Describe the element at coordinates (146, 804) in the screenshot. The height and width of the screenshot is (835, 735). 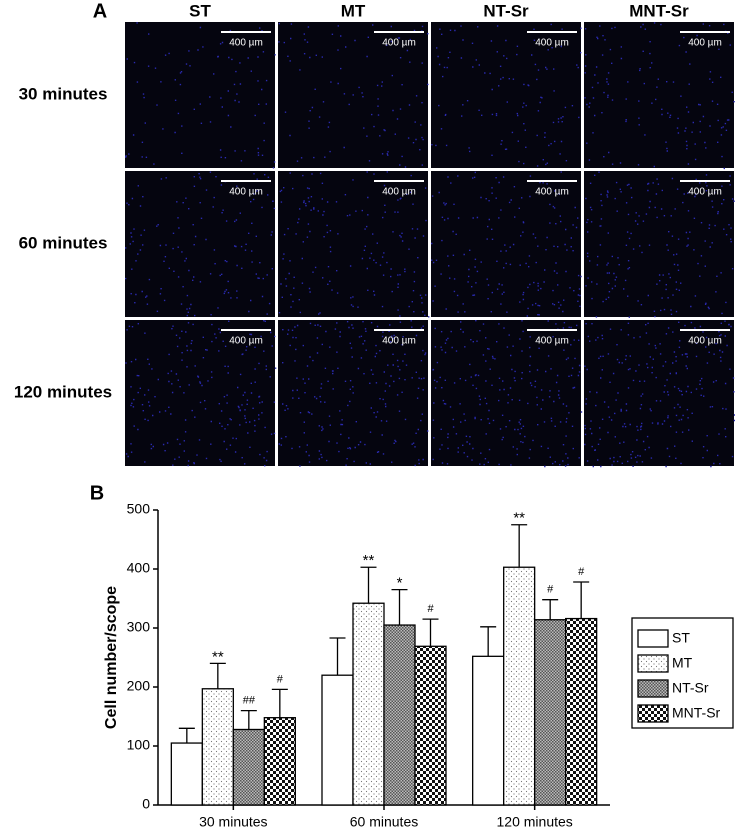
I see `y-tick-label: 0` at that location.